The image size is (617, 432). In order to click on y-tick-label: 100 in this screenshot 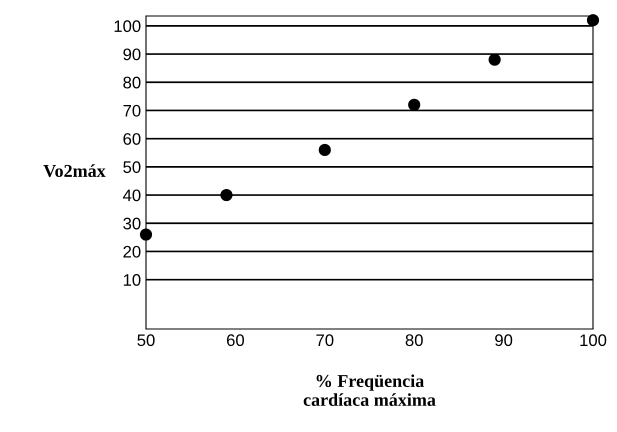, I will do `click(127, 26)`.